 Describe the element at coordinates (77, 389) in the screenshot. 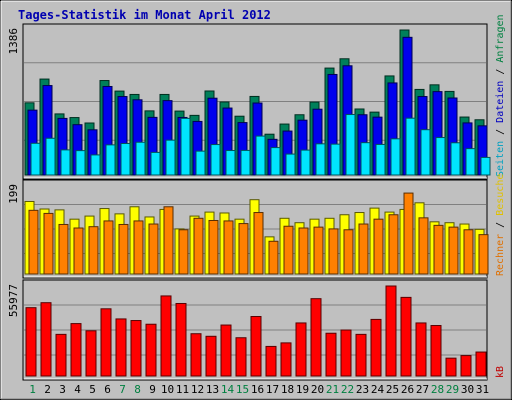

I see `x-tick-label: 4` at that location.